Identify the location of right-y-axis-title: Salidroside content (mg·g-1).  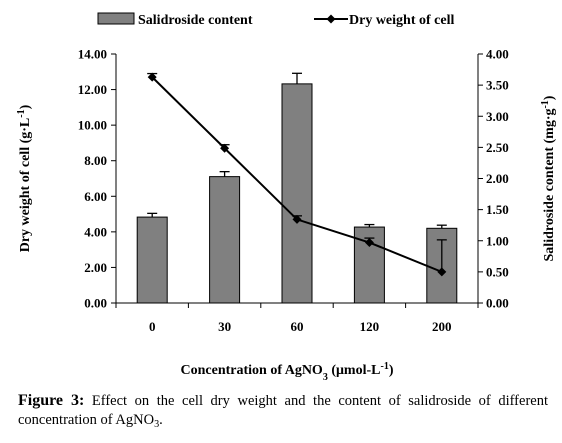
(549, 178).